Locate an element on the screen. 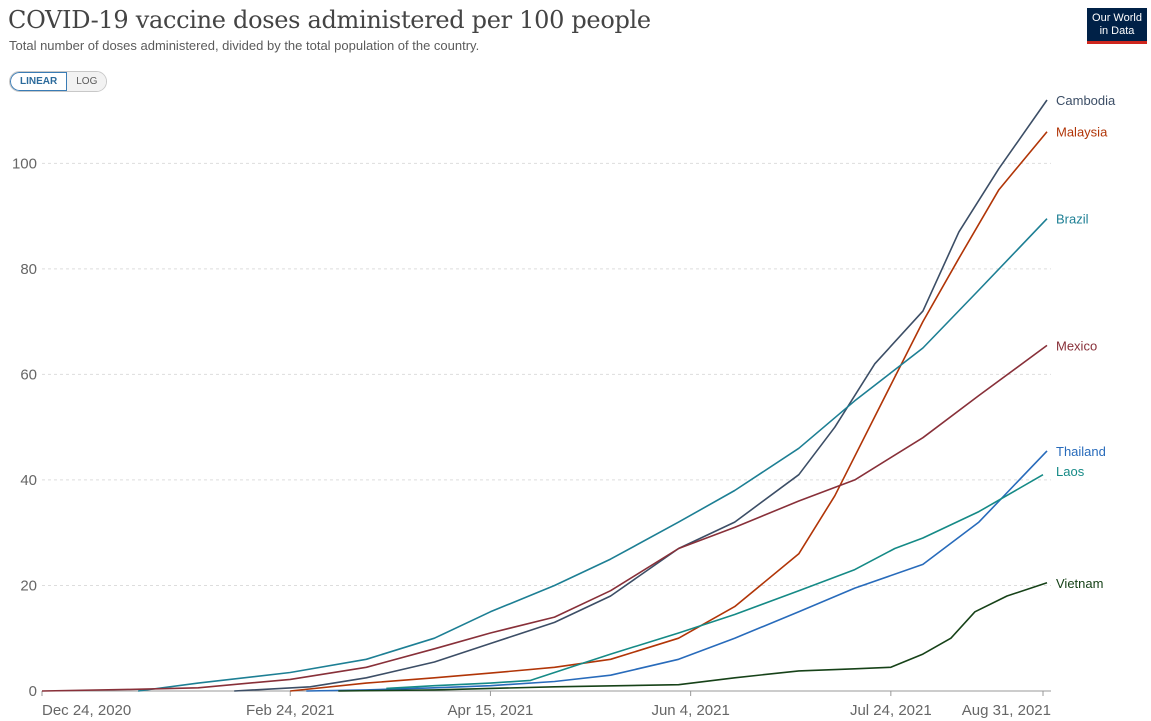 The image size is (1151, 721). x-tick-label-0: Dec 24, 2020 is located at coordinates (86, 710).